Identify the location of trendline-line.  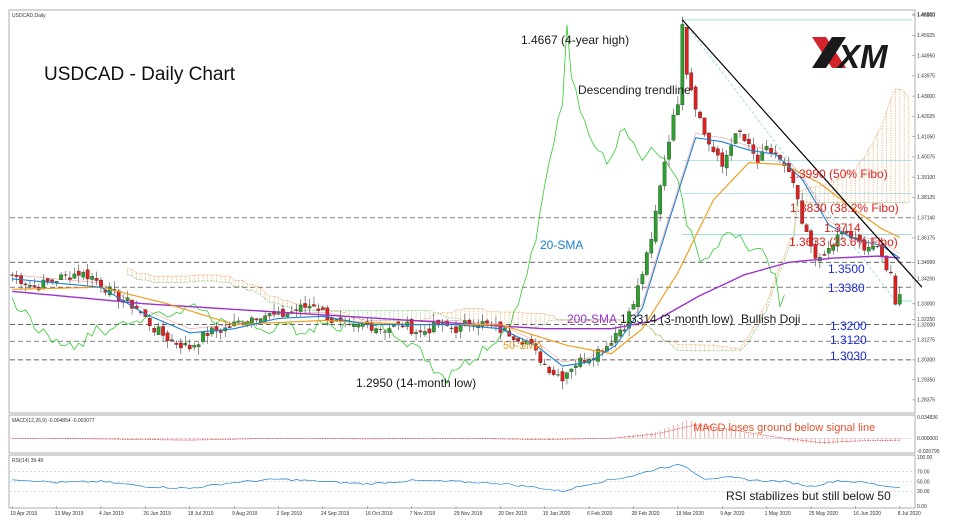
(802, 153).